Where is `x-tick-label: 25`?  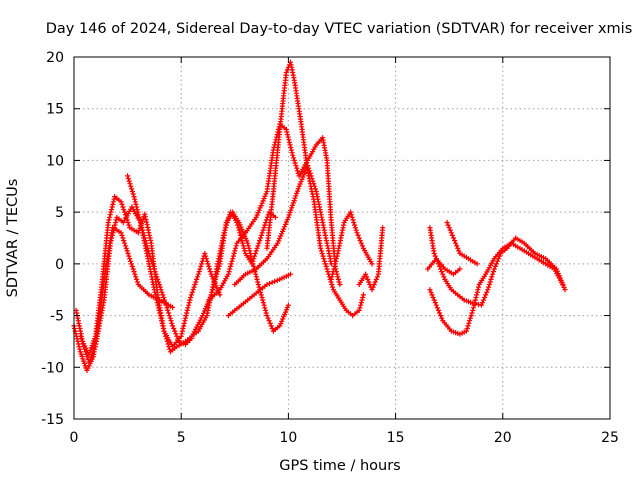 x-tick-label: 25 is located at coordinates (610, 438).